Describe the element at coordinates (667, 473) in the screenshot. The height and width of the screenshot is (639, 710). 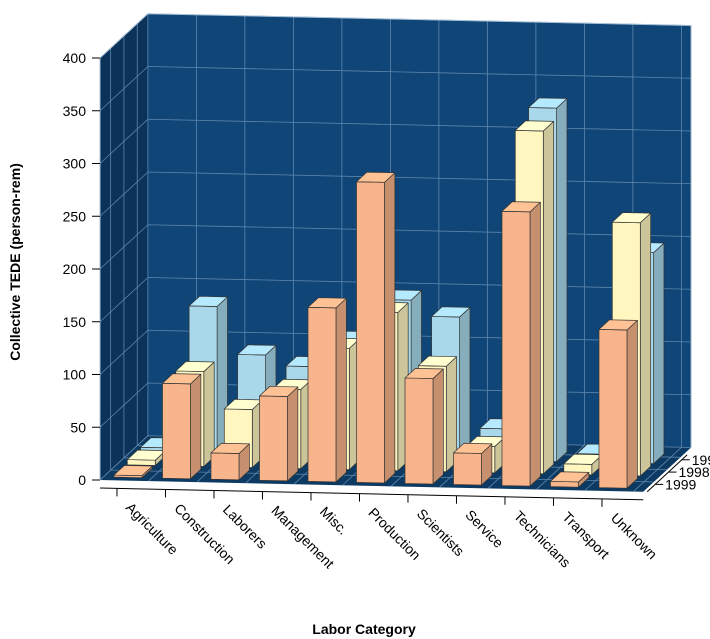
I see `depth-axis-line` at that location.